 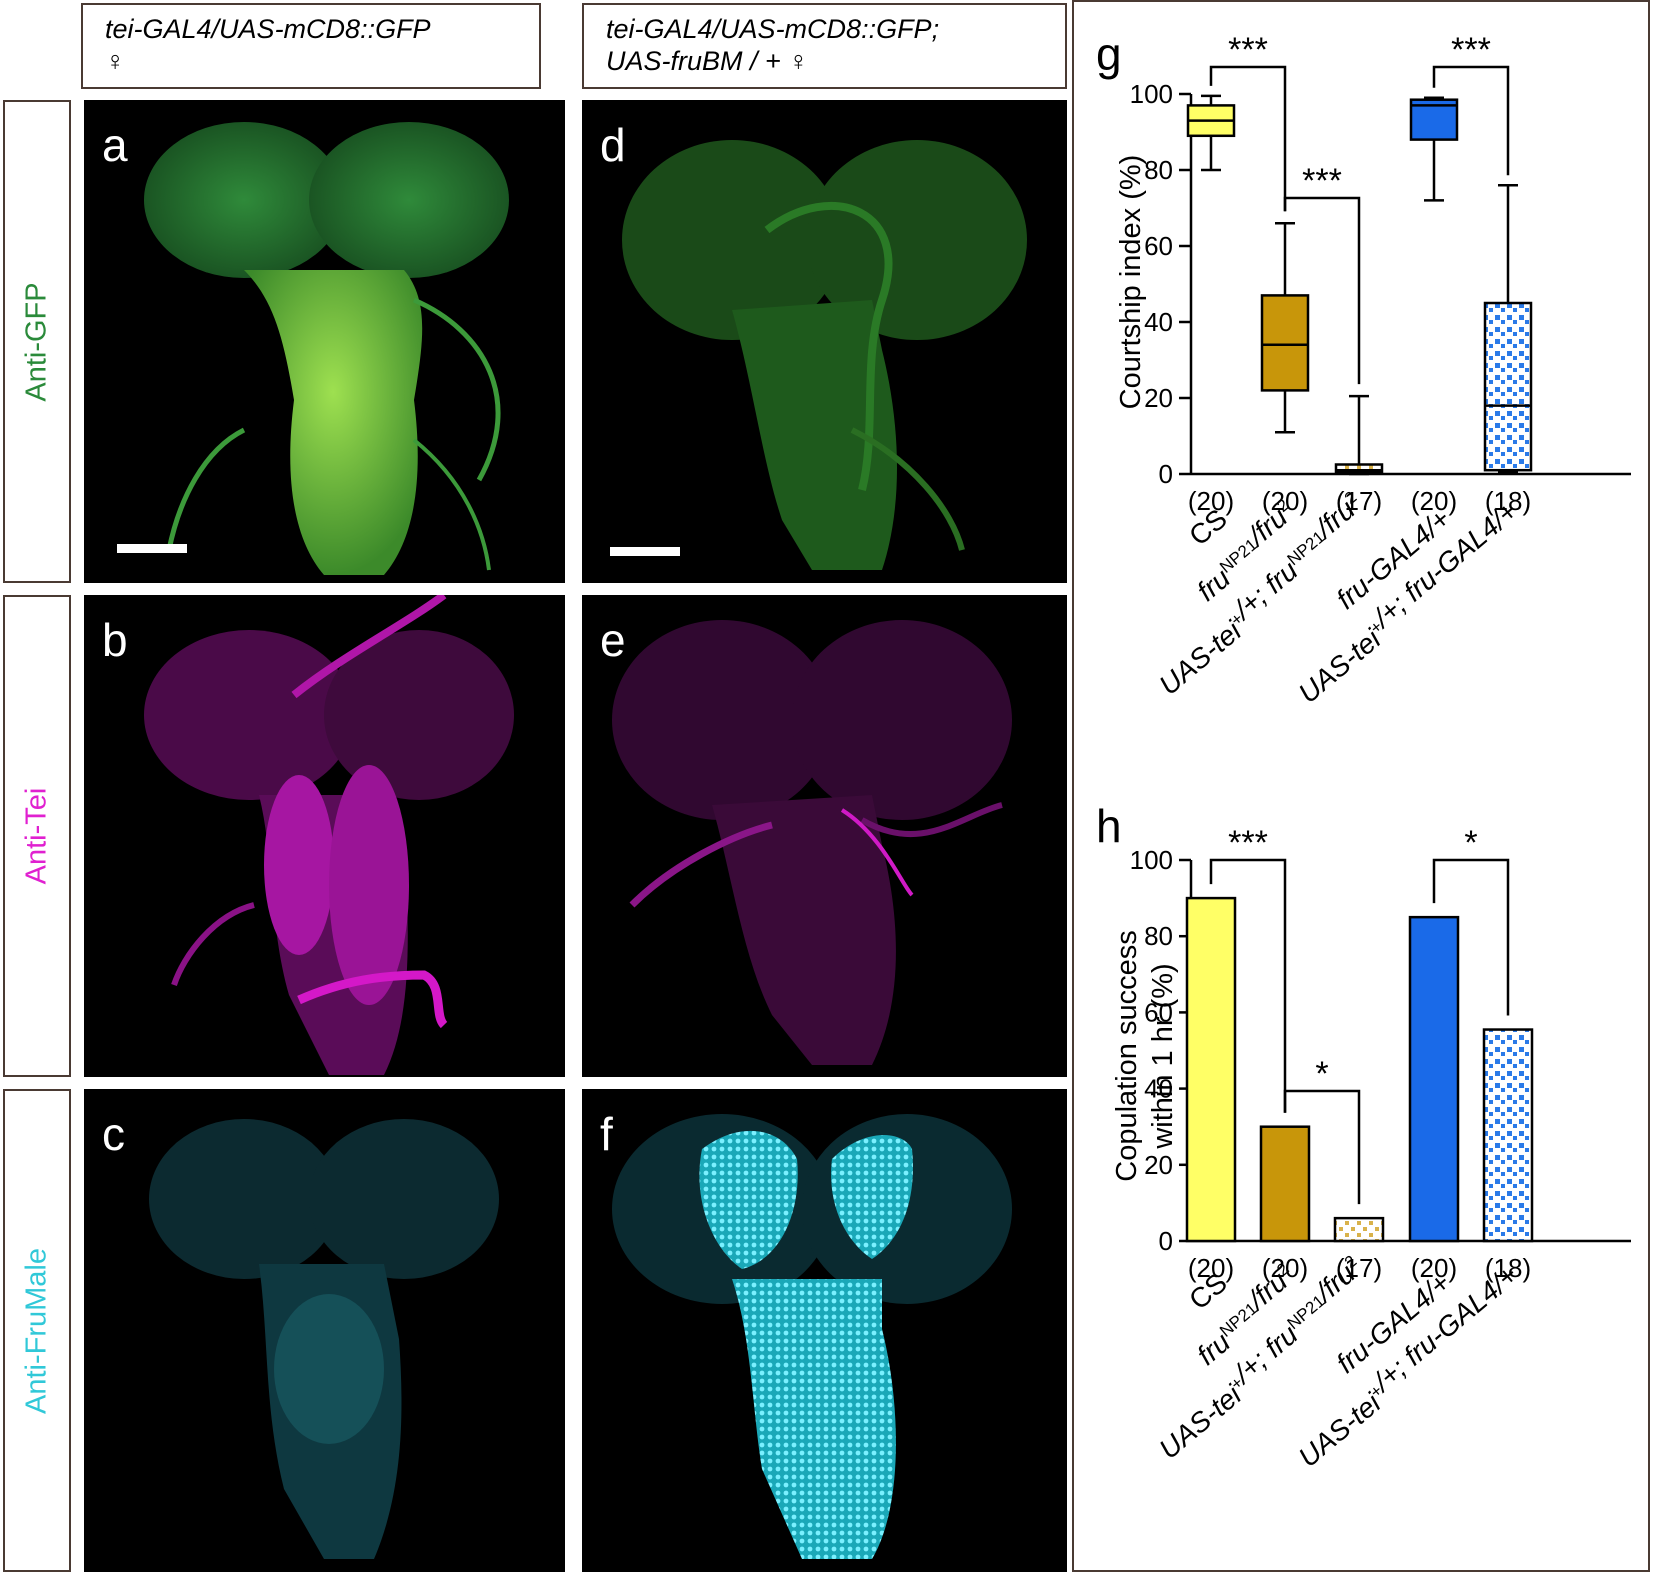 What do you see at coordinates (37, 1330) in the screenshot?
I see `row-label-frumale: Anti-FruMale` at bounding box center [37, 1330].